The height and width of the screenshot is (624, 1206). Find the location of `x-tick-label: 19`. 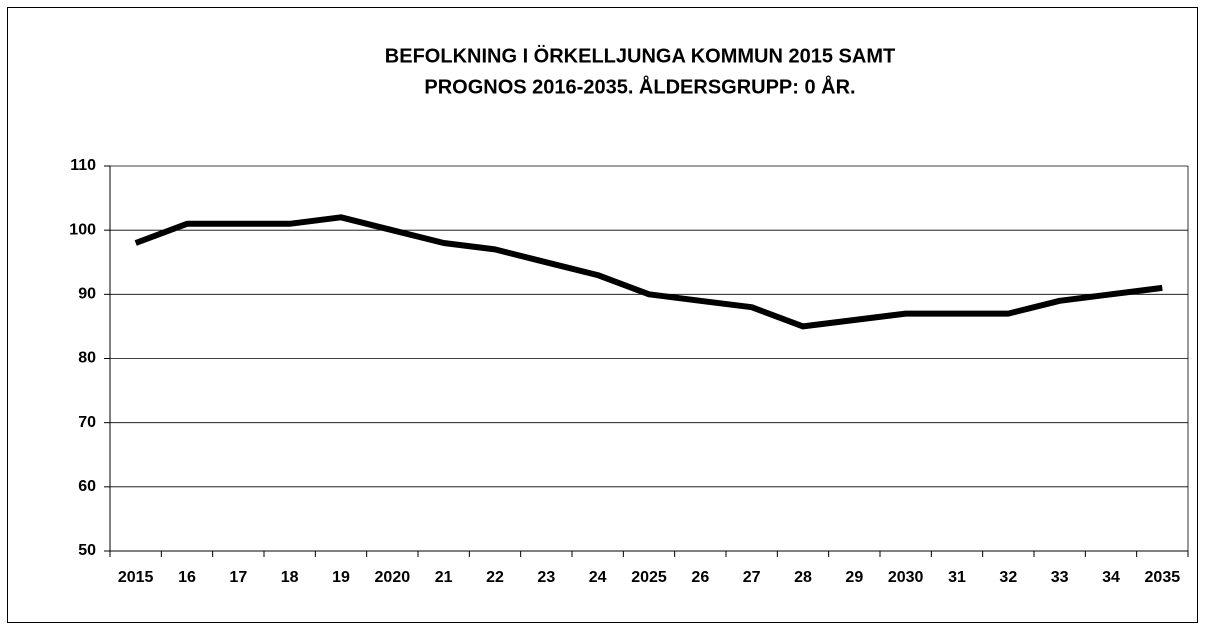

x-tick-label: 19 is located at coordinates (341, 577).